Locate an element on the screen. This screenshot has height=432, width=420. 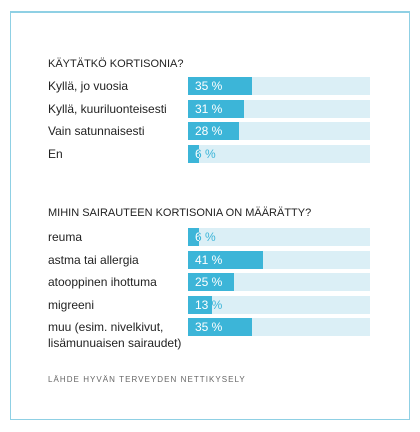
bar-value-label: 28 % is located at coordinates (209, 131).